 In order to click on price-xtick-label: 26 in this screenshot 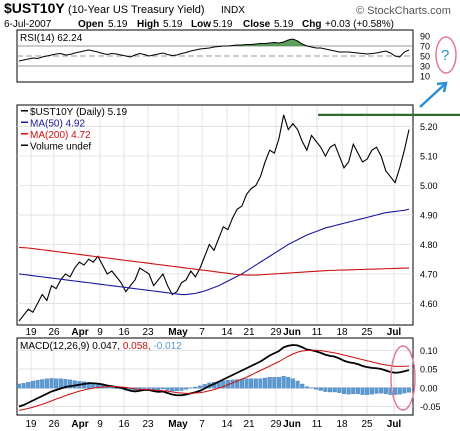, I will do `click(54, 332)`.